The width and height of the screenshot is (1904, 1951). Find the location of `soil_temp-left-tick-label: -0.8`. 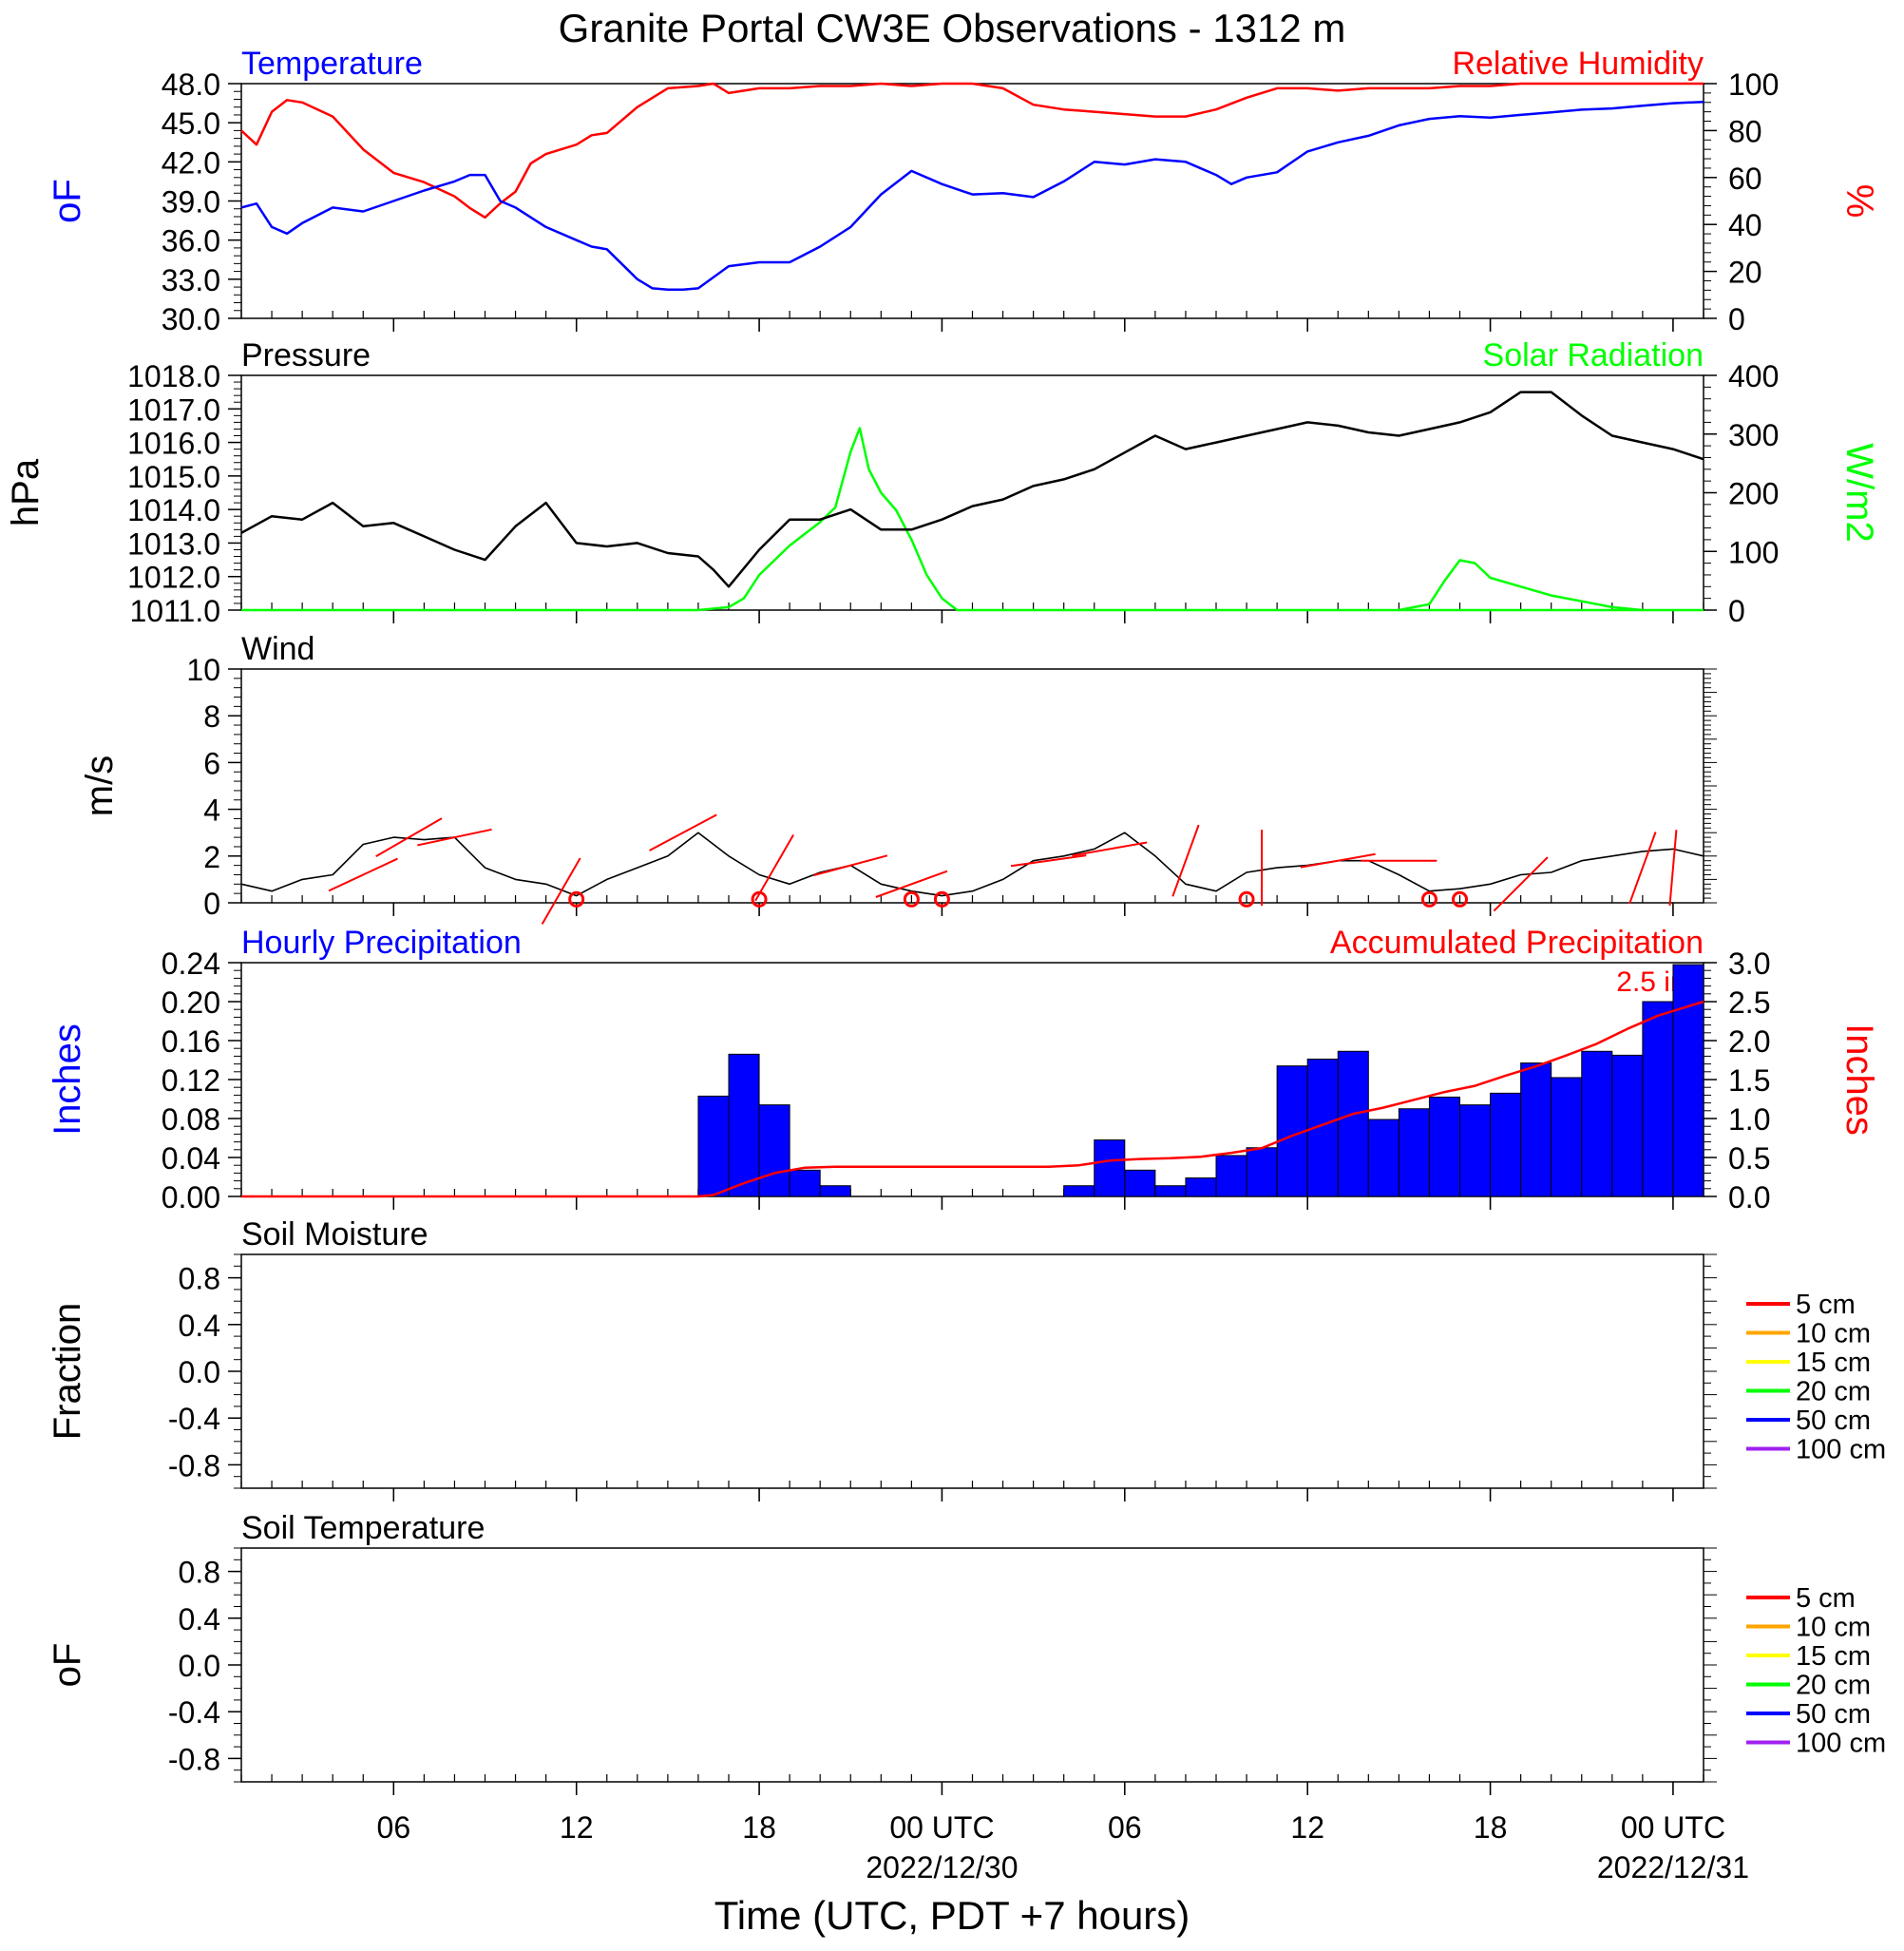

soil_temp-left-tick-label: -0.8 is located at coordinates (194, 1759).